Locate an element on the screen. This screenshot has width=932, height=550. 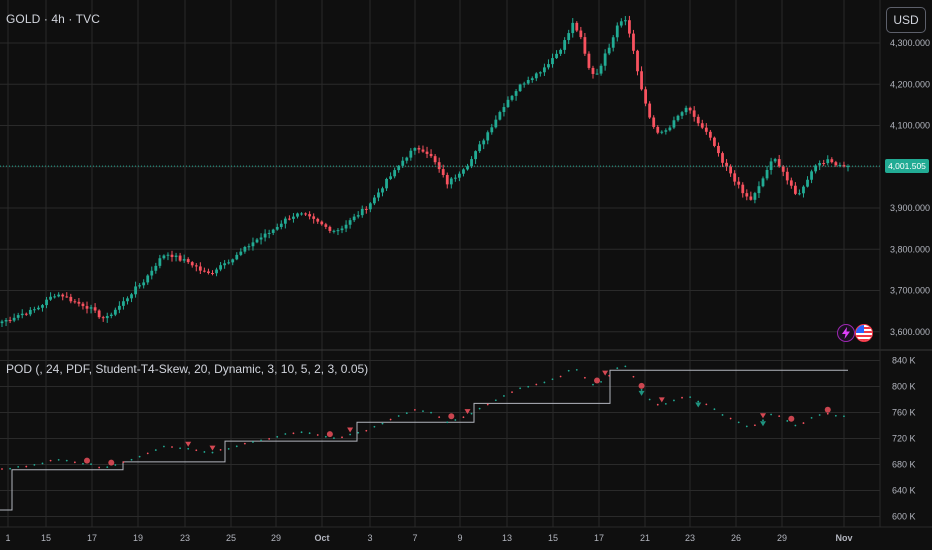
lightning-icon-glyph is located at coordinates (846, 333).